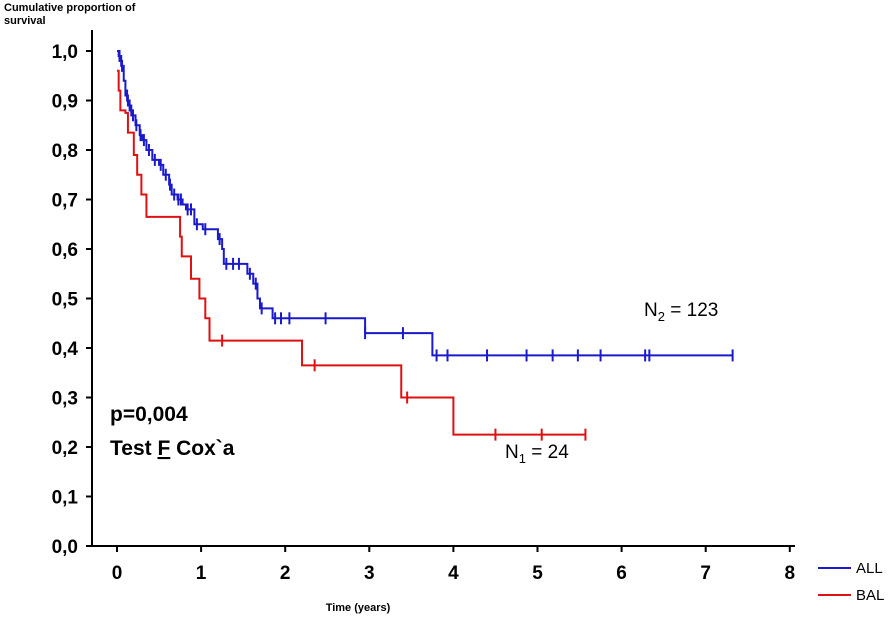  Describe the element at coordinates (201, 573) in the screenshot. I see `x-tick-label: 1` at that location.